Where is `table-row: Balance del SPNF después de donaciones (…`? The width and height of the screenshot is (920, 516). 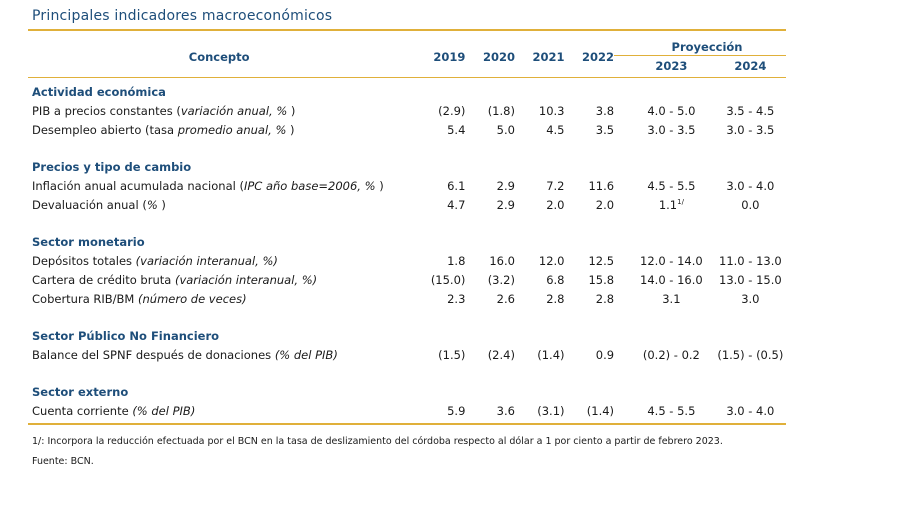 table-row: Balance del SPNF después de donaciones (… is located at coordinates (407, 354).